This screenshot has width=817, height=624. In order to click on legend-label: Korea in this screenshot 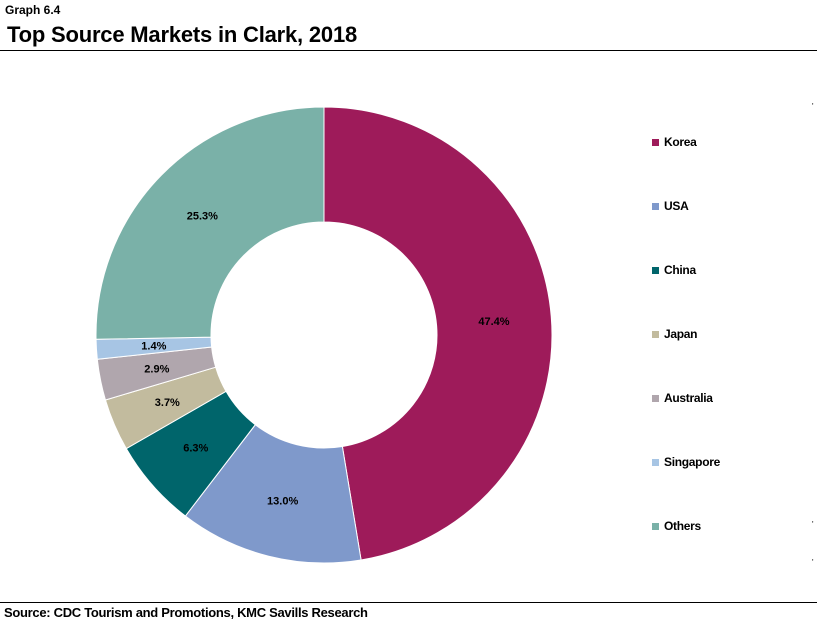, I will do `click(680, 142)`.